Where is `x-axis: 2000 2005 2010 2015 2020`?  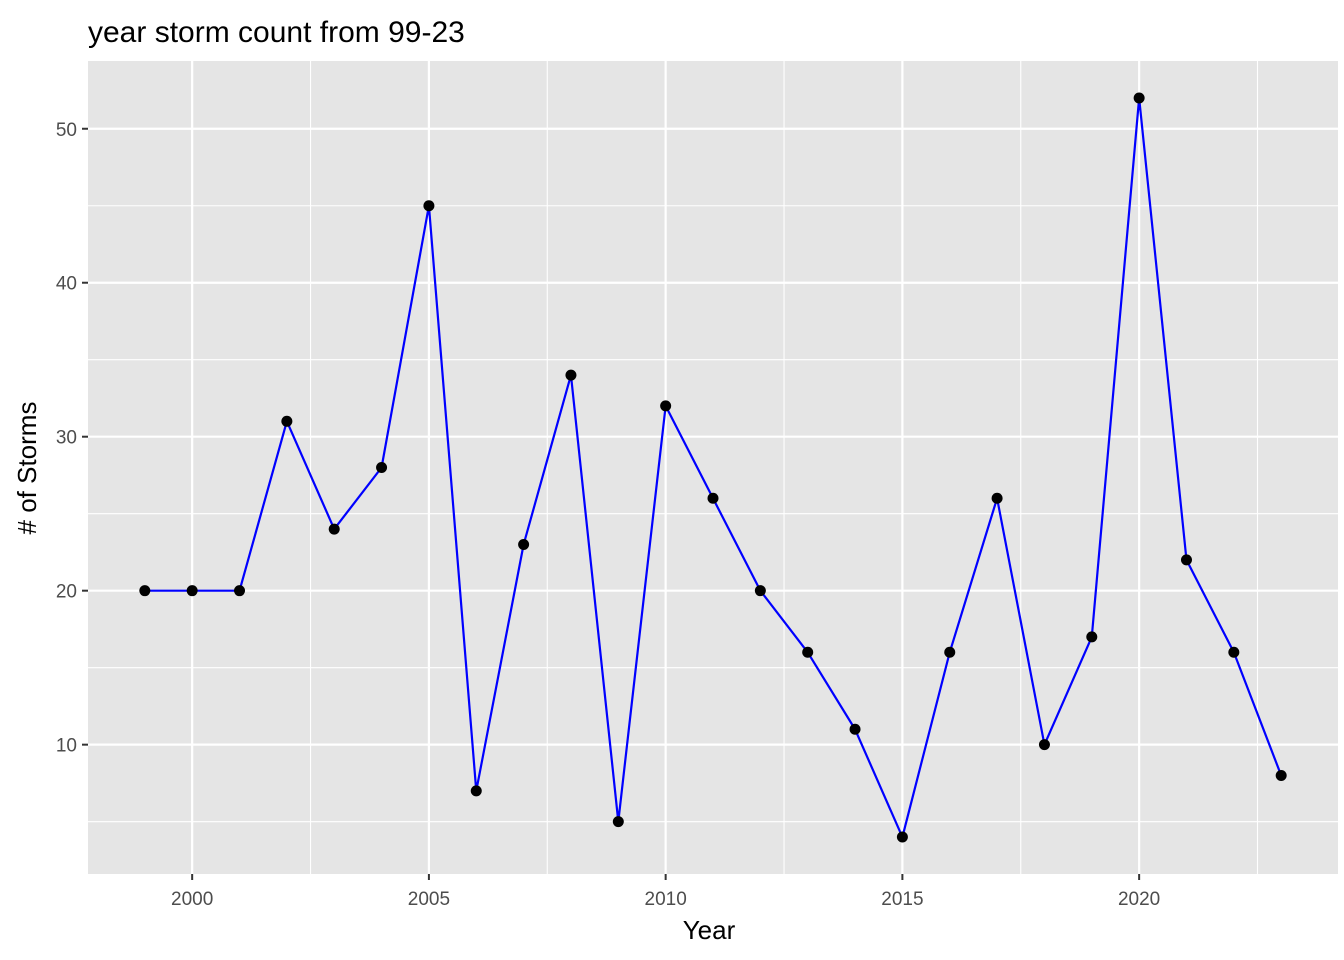 x-axis: 2000 2005 2010 2015 2020 is located at coordinates (665, 892).